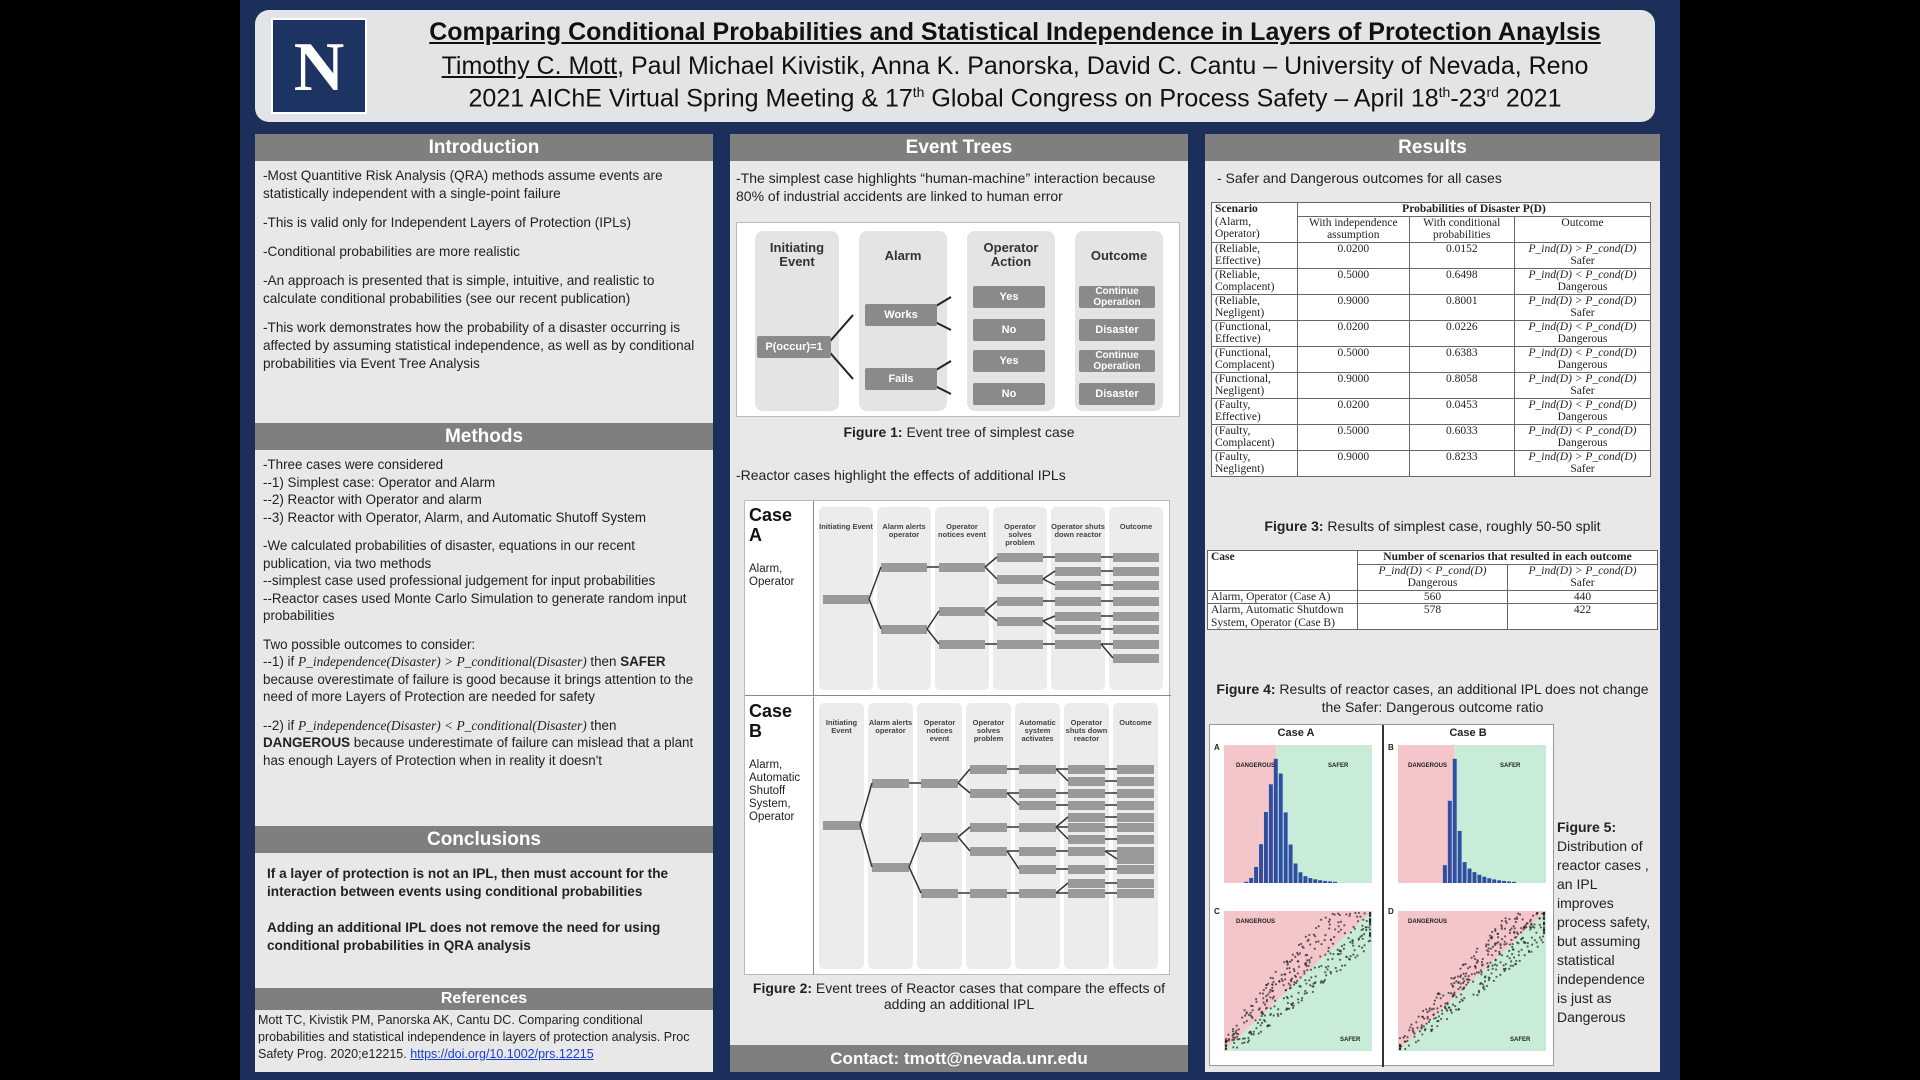 Image resolution: width=1920 pixels, height=1080 pixels. What do you see at coordinates (280, 661) in the screenshot?
I see `outcome-prefix: --1) if` at bounding box center [280, 661].